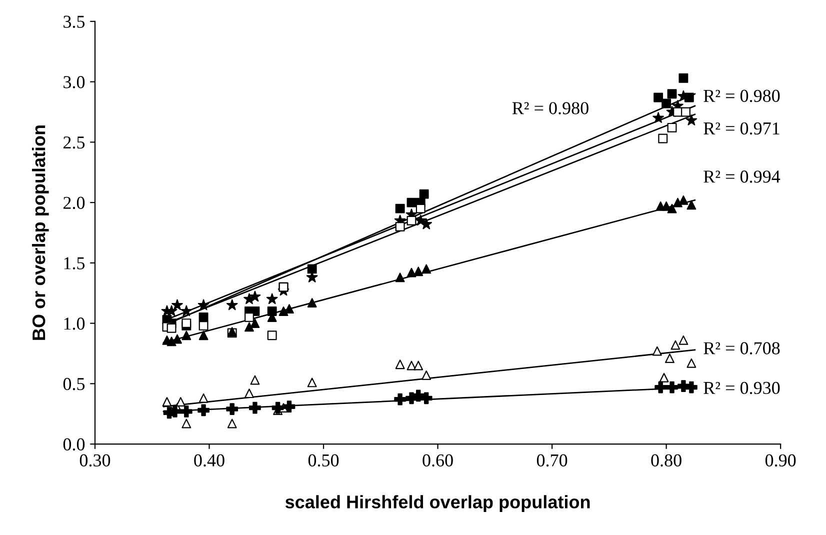 The height and width of the screenshot is (535, 826). What do you see at coordinates (323, 460) in the screenshot?
I see `x-tick-label: 0.50` at bounding box center [323, 460].